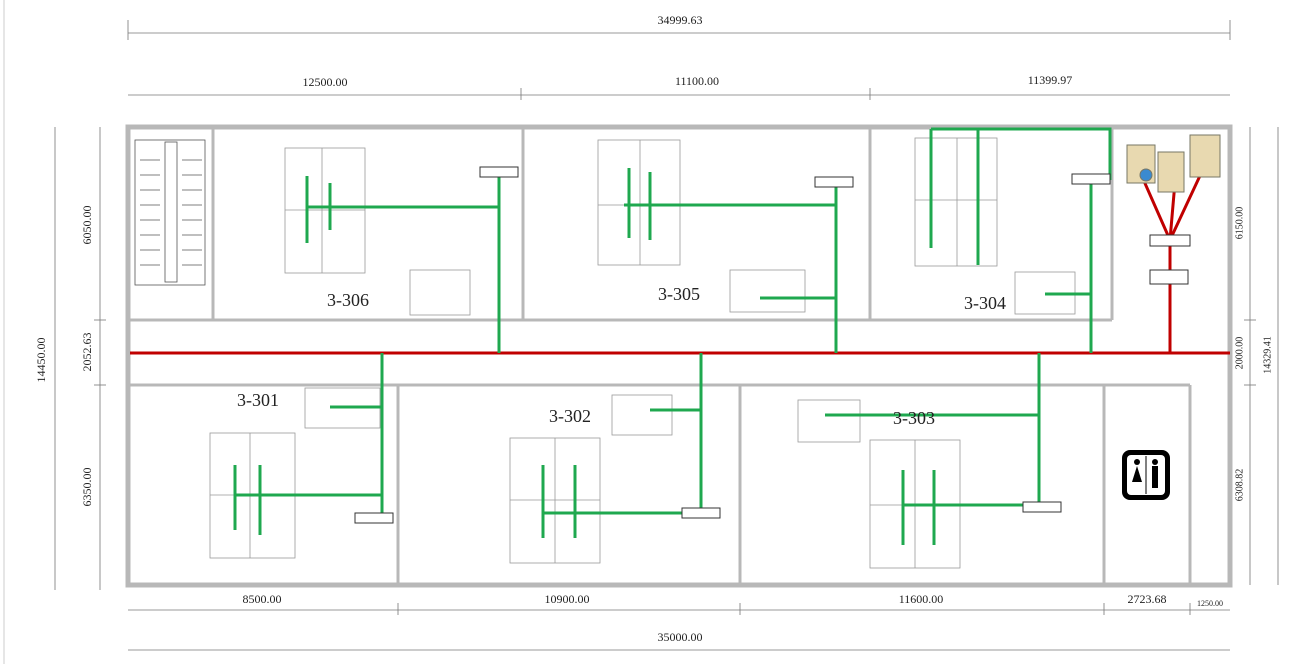 This screenshot has height=664, width=1307. Describe the element at coordinates (87, 225) in the screenshot. I see `dimension-label: 6050.00` at that location.